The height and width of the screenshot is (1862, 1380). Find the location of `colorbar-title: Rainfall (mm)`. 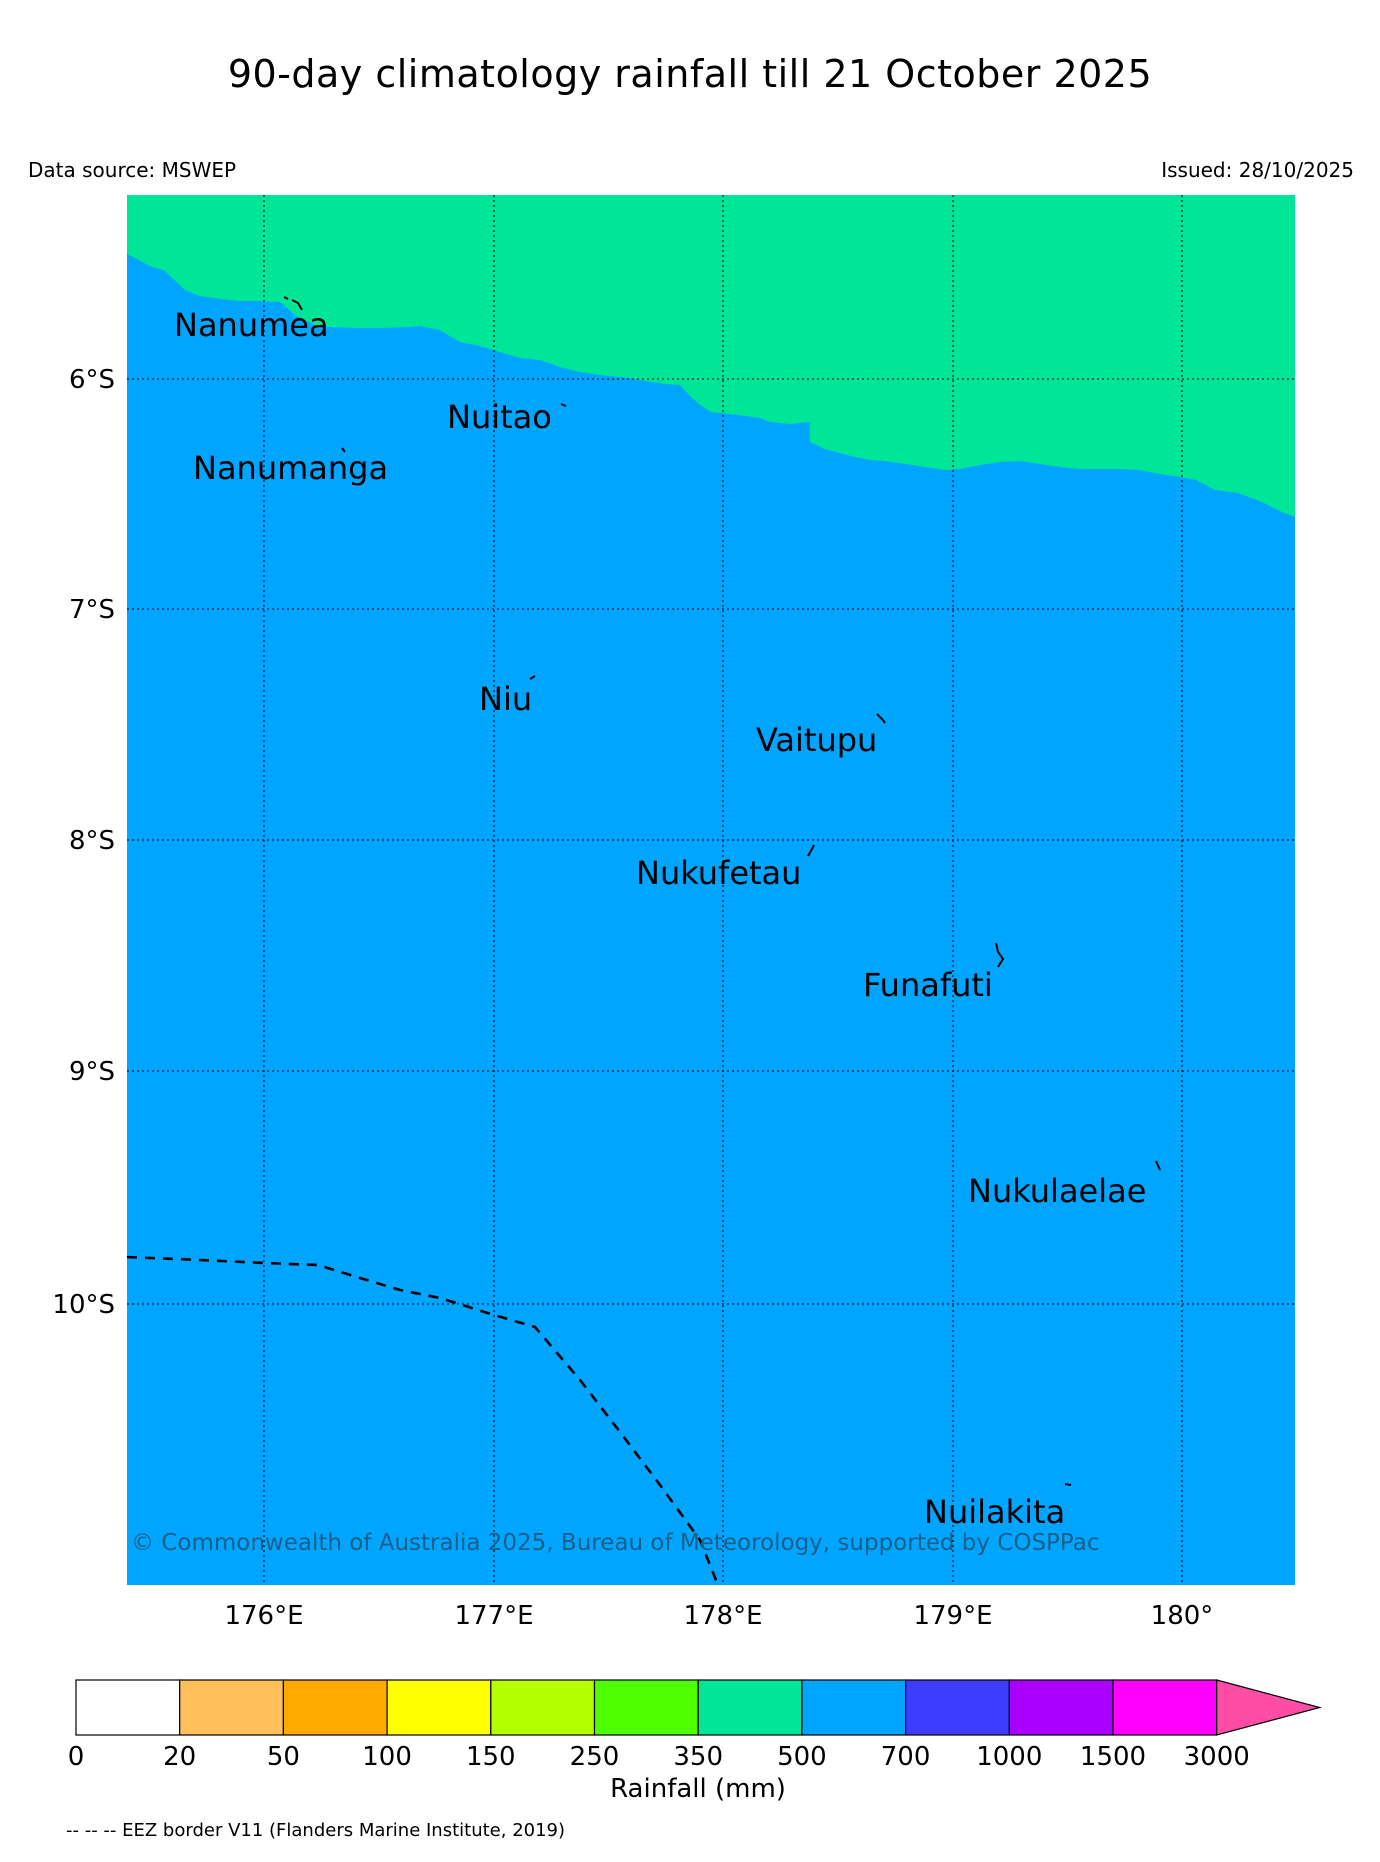

colorbar-title: Rainfall (mm) is located at coordinates (698, 1789).